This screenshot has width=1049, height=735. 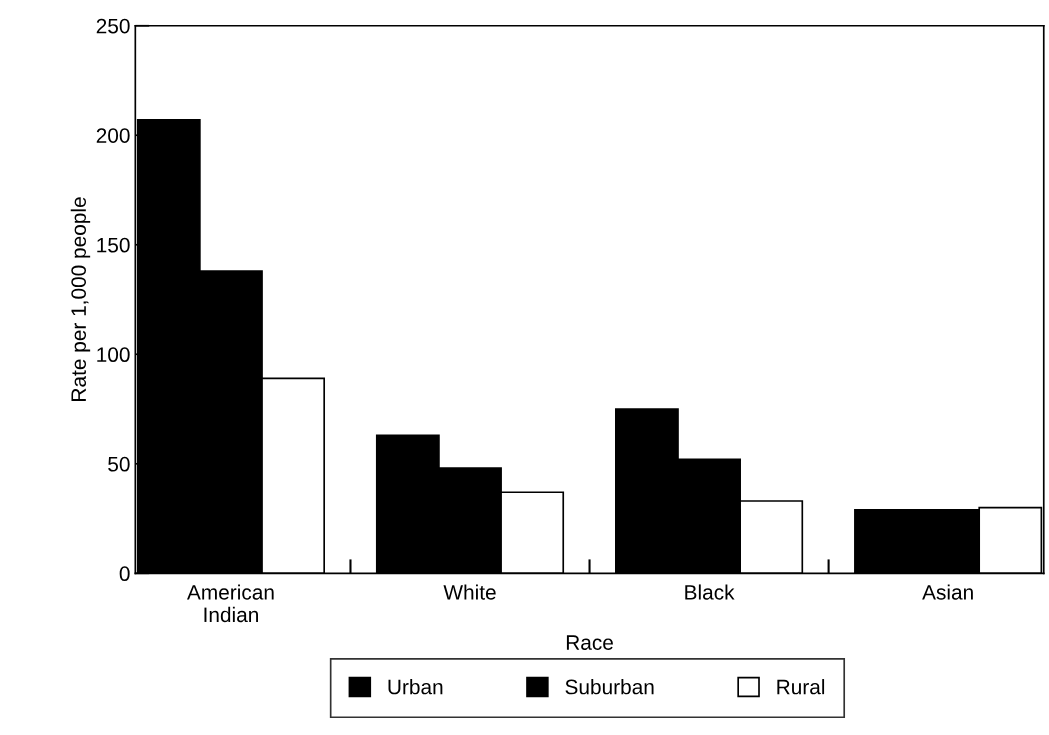 I want to click on y-tick-label: 100, so click(x=113, y=355).